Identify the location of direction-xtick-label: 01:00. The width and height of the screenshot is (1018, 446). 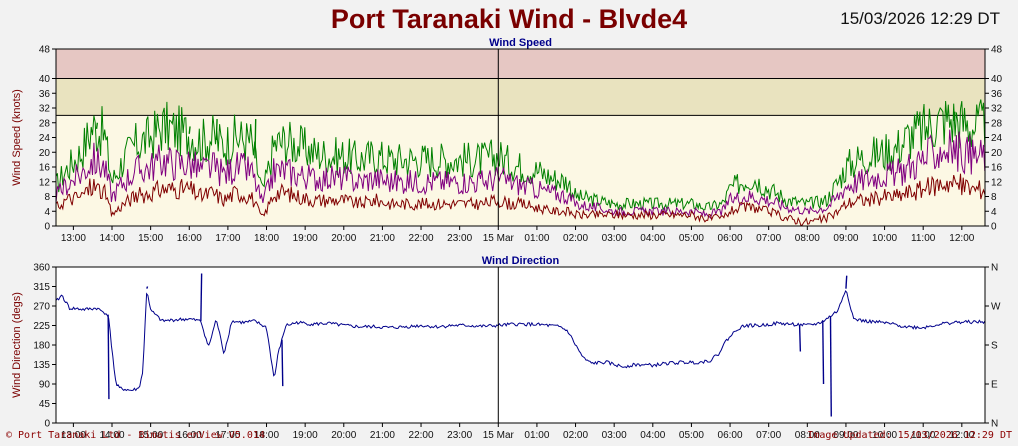
(536, 435).